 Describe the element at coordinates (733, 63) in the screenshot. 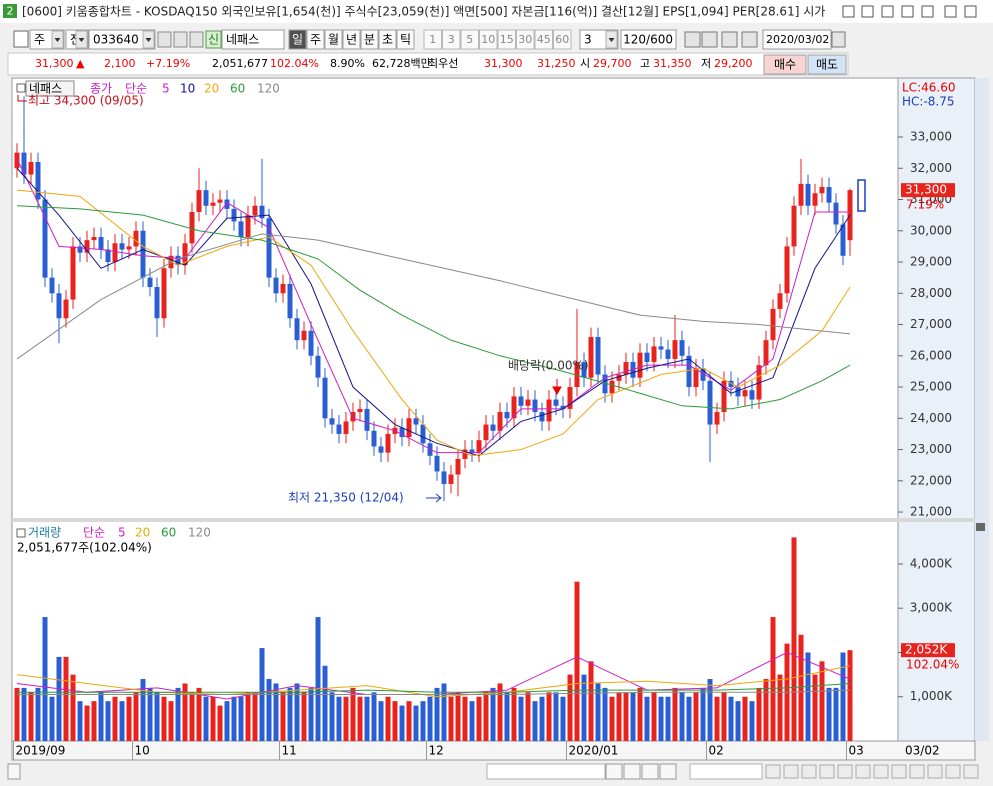

I see `quote-item: 29,200` at that location.